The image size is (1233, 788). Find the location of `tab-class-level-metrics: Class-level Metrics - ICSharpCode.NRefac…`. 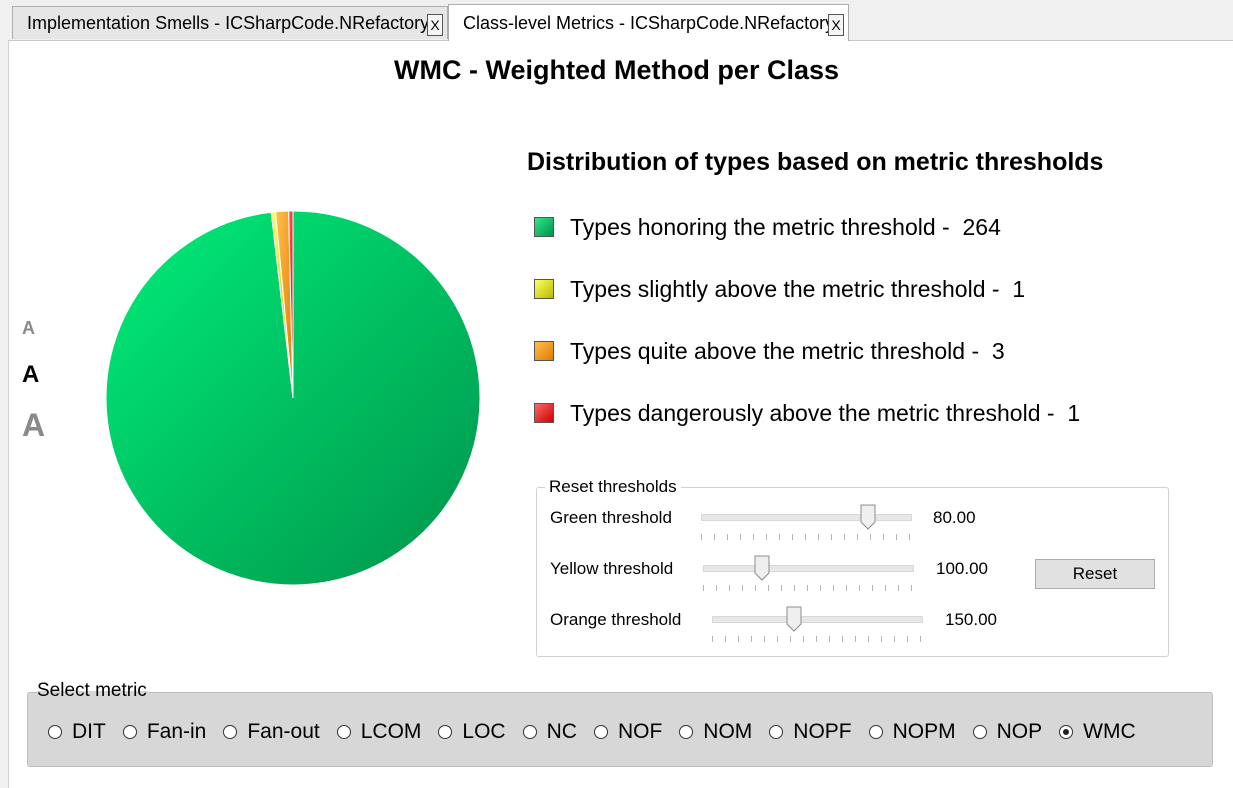

tab-class-level-metrics: Class-level Metrics - ICSharpCode.NRefac… is located at coordinates (648, 22).